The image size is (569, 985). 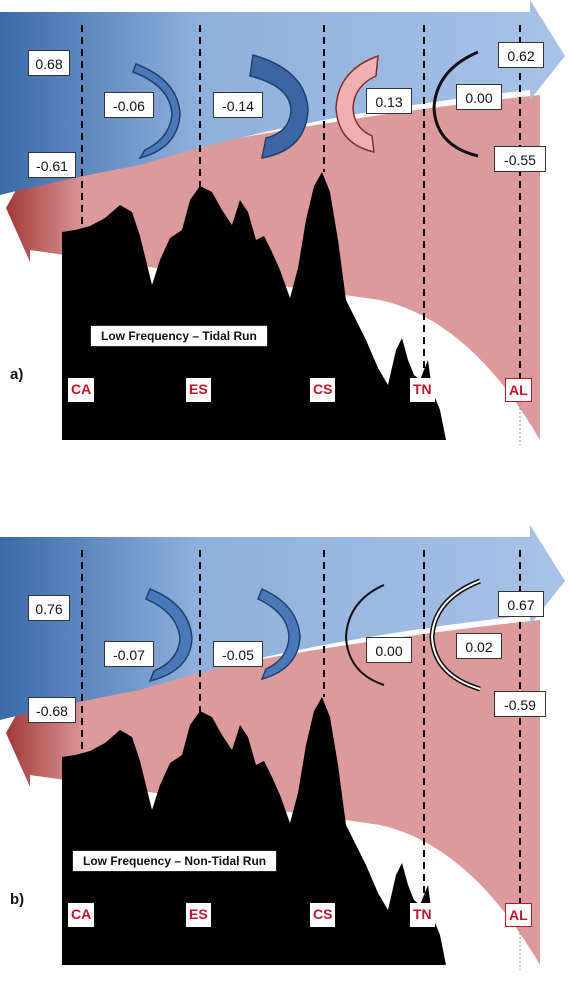 What do you see at coordinates (175, 861) in the screenshot?
I see `run-label: Low Frequency – Non-Tidal Run` at bounding box center [175, 861].